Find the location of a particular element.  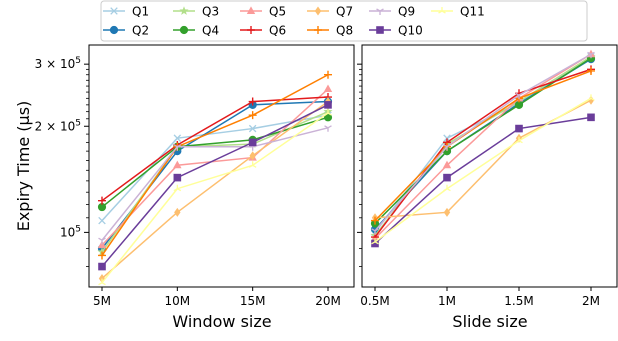

legend-item-q6: Q6 is located at coordinates (263, 31).